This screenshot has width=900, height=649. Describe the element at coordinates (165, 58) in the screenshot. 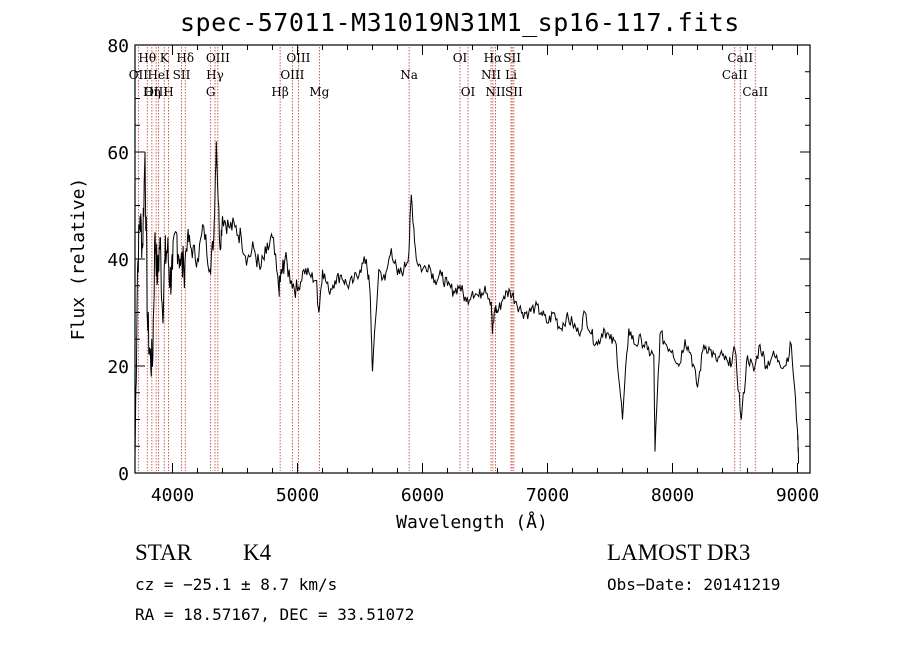

I see `line-label: K` at that location.